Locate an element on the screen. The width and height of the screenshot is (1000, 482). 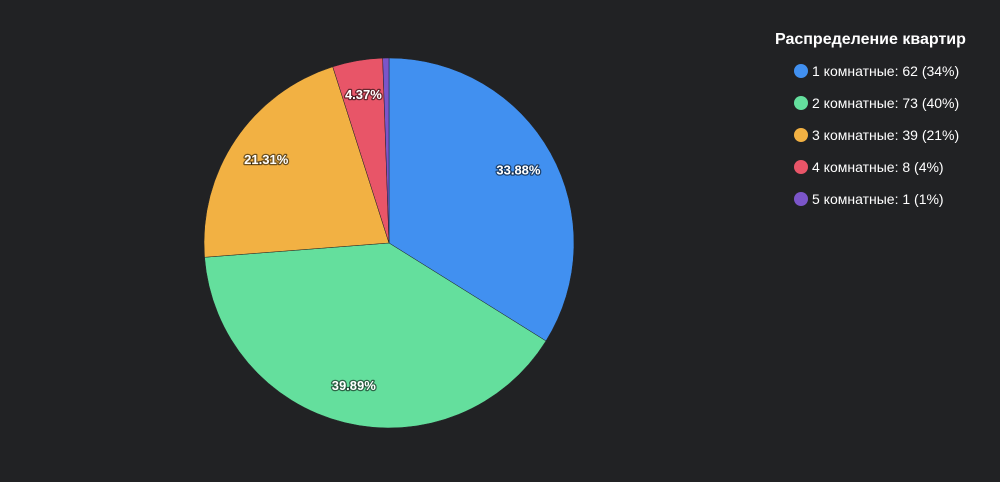
legend-label: 4 комнатные: 8 (4%) is located at coordinates (878, 167).